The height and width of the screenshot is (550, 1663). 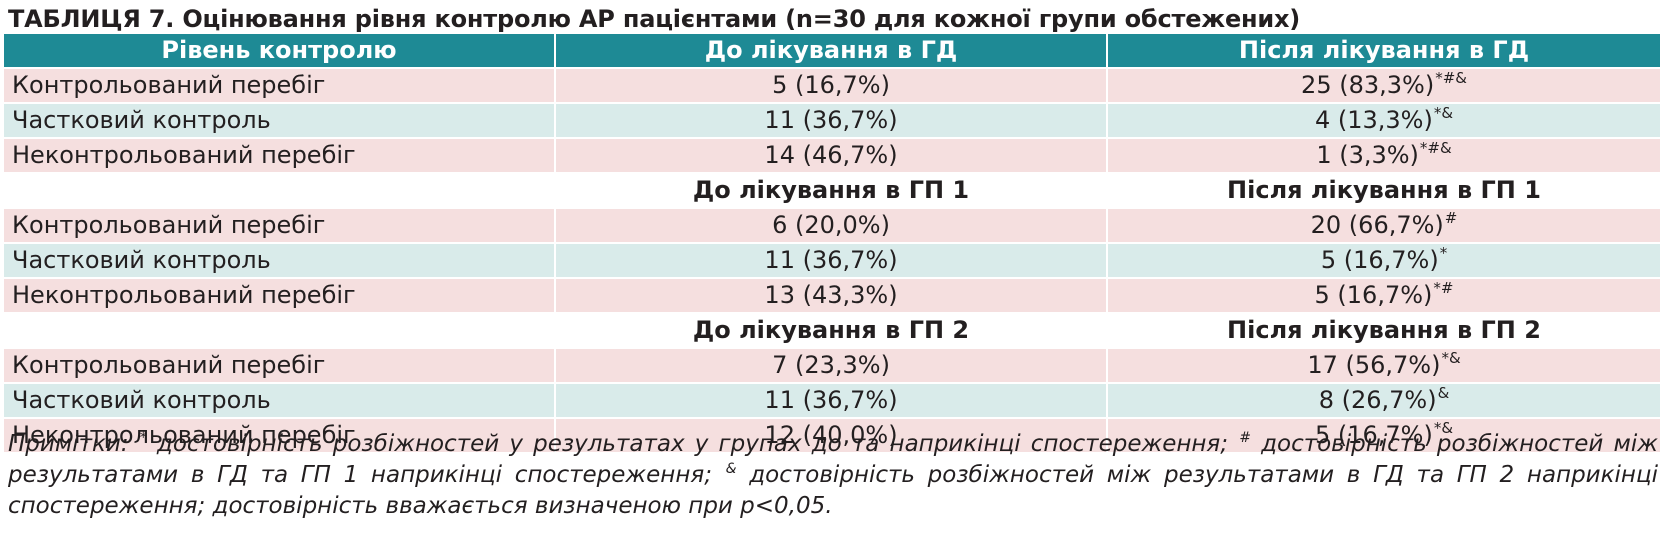 I want to click on significance-marks: &, so click(x=1443, y=393).